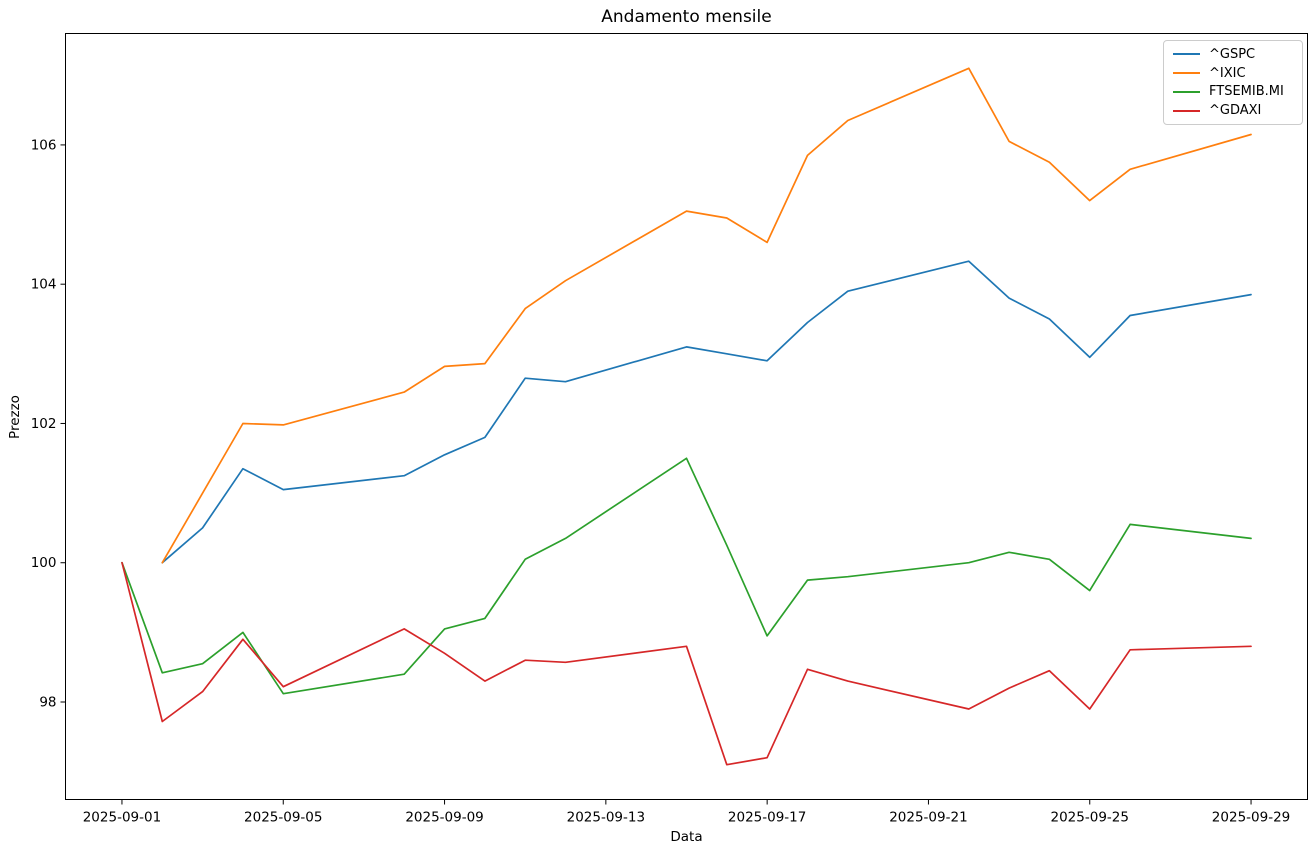  I want to click on x-axis-label: Data, so click(686, 837).